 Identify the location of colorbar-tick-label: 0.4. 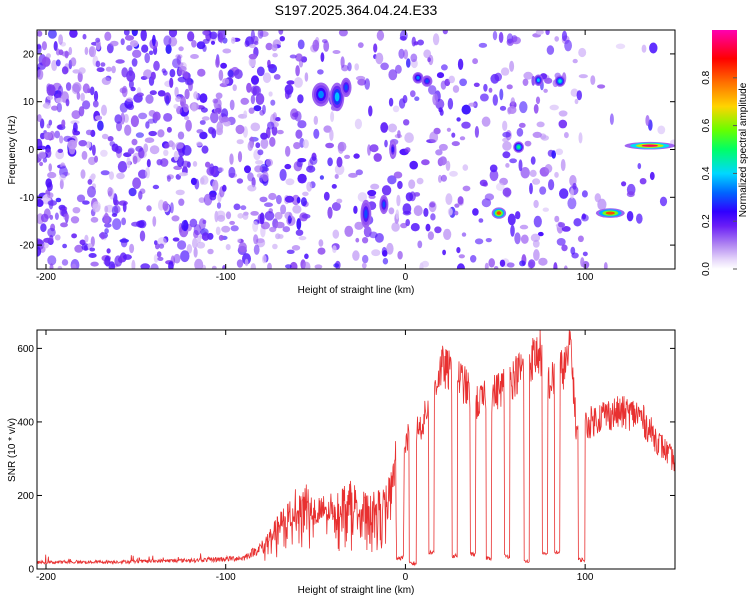
(706, 173).